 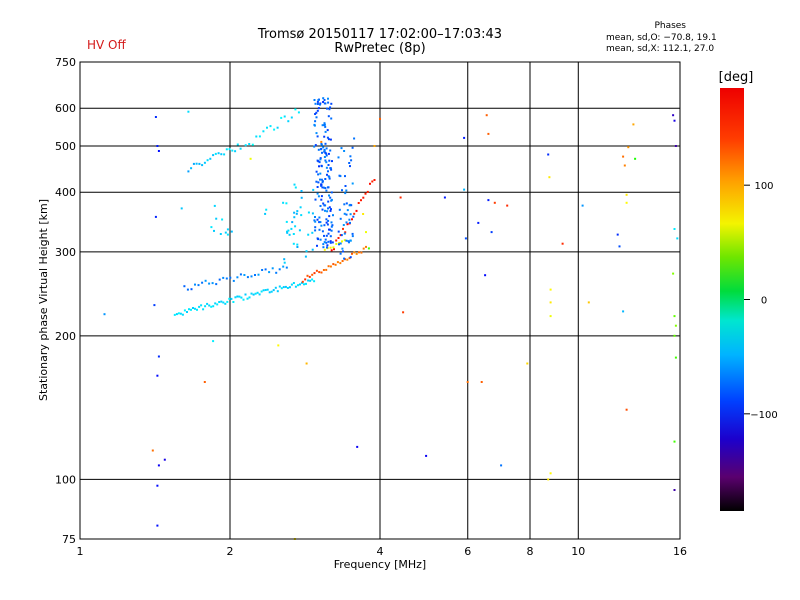 I want to click on y-tick-label: 75, so click(x=69, y=539).